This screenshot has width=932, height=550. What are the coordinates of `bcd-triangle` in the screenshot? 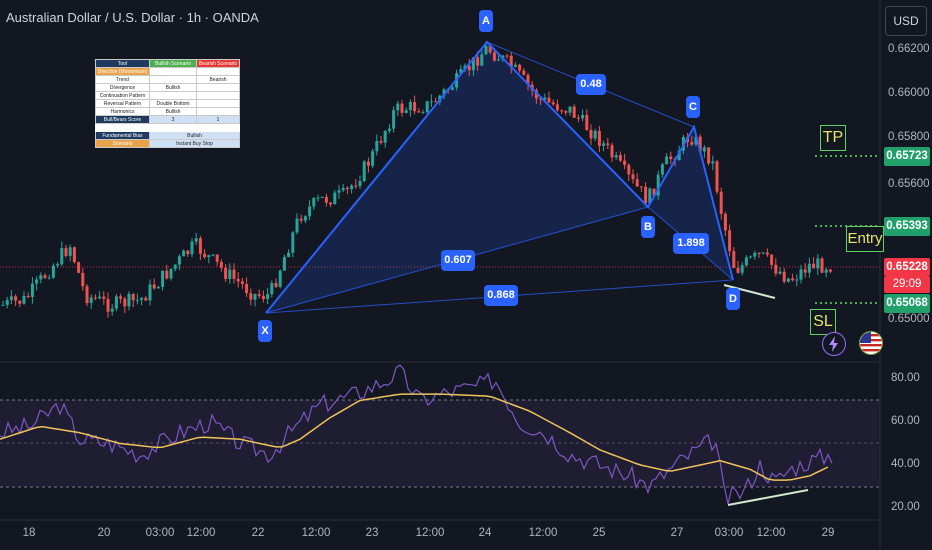 It's located at (690, 203).